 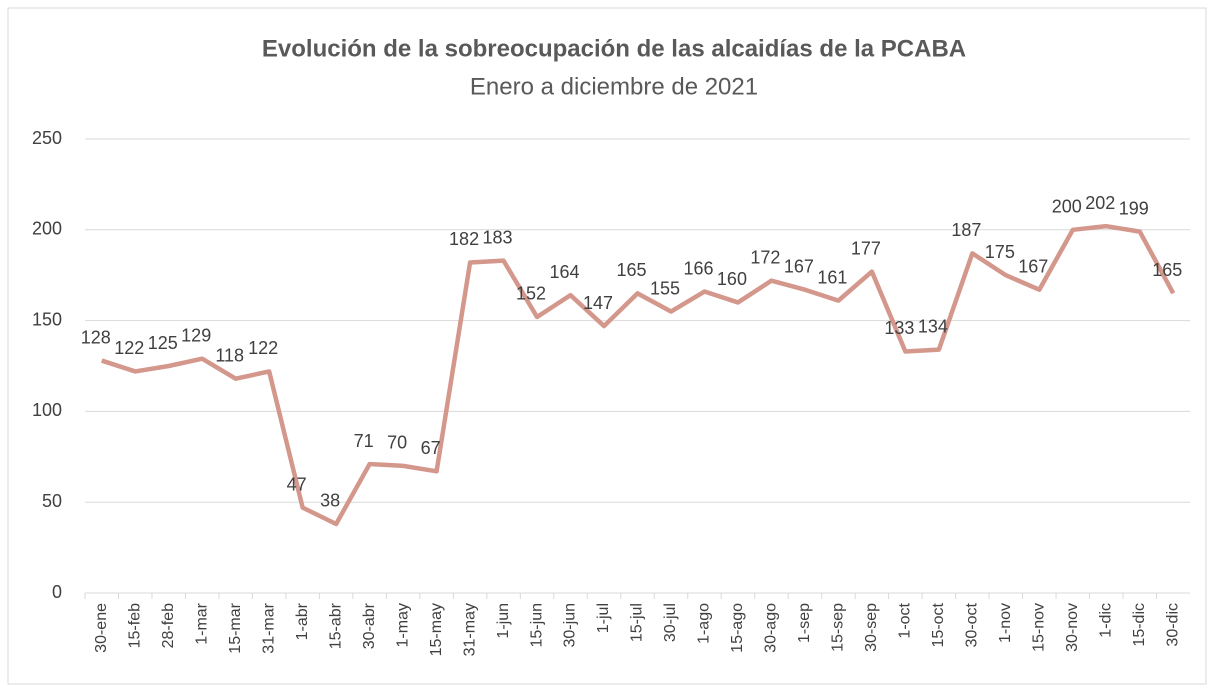 What do you see at coordinates (297, 484) in the screenshot?
I see `data-label: 47` at bounding box center [297, 484].